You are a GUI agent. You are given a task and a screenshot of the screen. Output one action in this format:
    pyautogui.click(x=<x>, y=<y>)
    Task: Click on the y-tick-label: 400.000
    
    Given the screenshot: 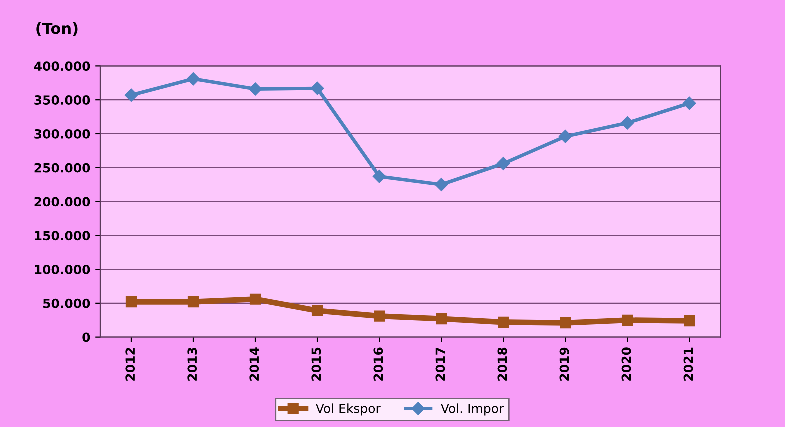 What is the action you would take?
    pyautogui.click(x=62, y=67)
    